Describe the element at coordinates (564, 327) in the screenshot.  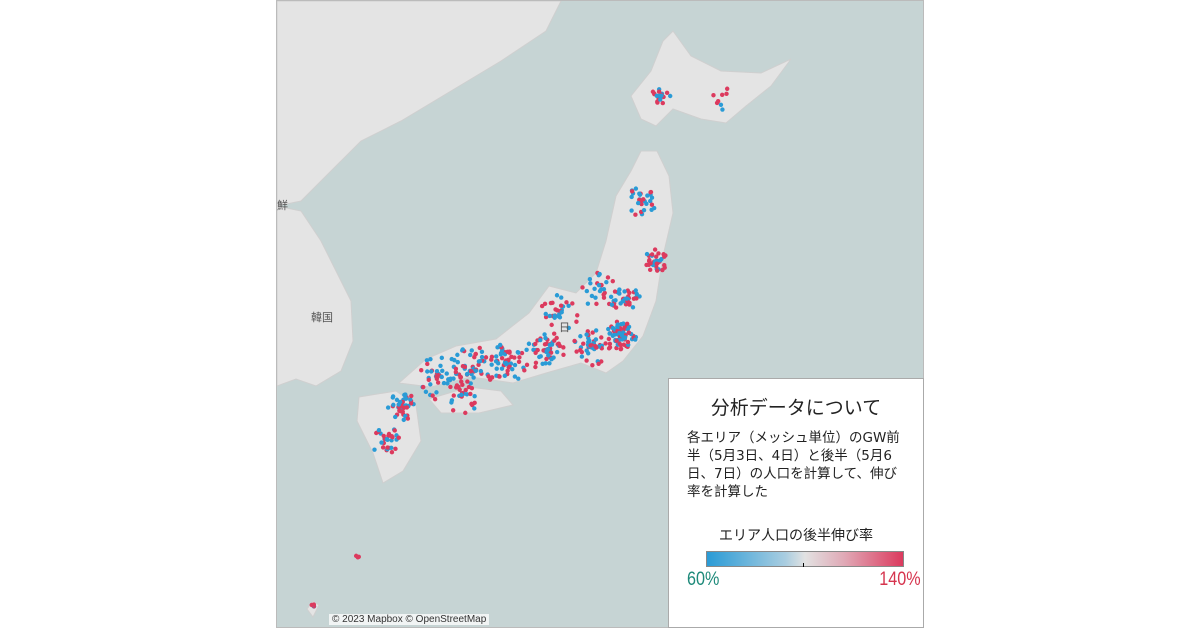
I see `map-label-japan: 日` at that location.